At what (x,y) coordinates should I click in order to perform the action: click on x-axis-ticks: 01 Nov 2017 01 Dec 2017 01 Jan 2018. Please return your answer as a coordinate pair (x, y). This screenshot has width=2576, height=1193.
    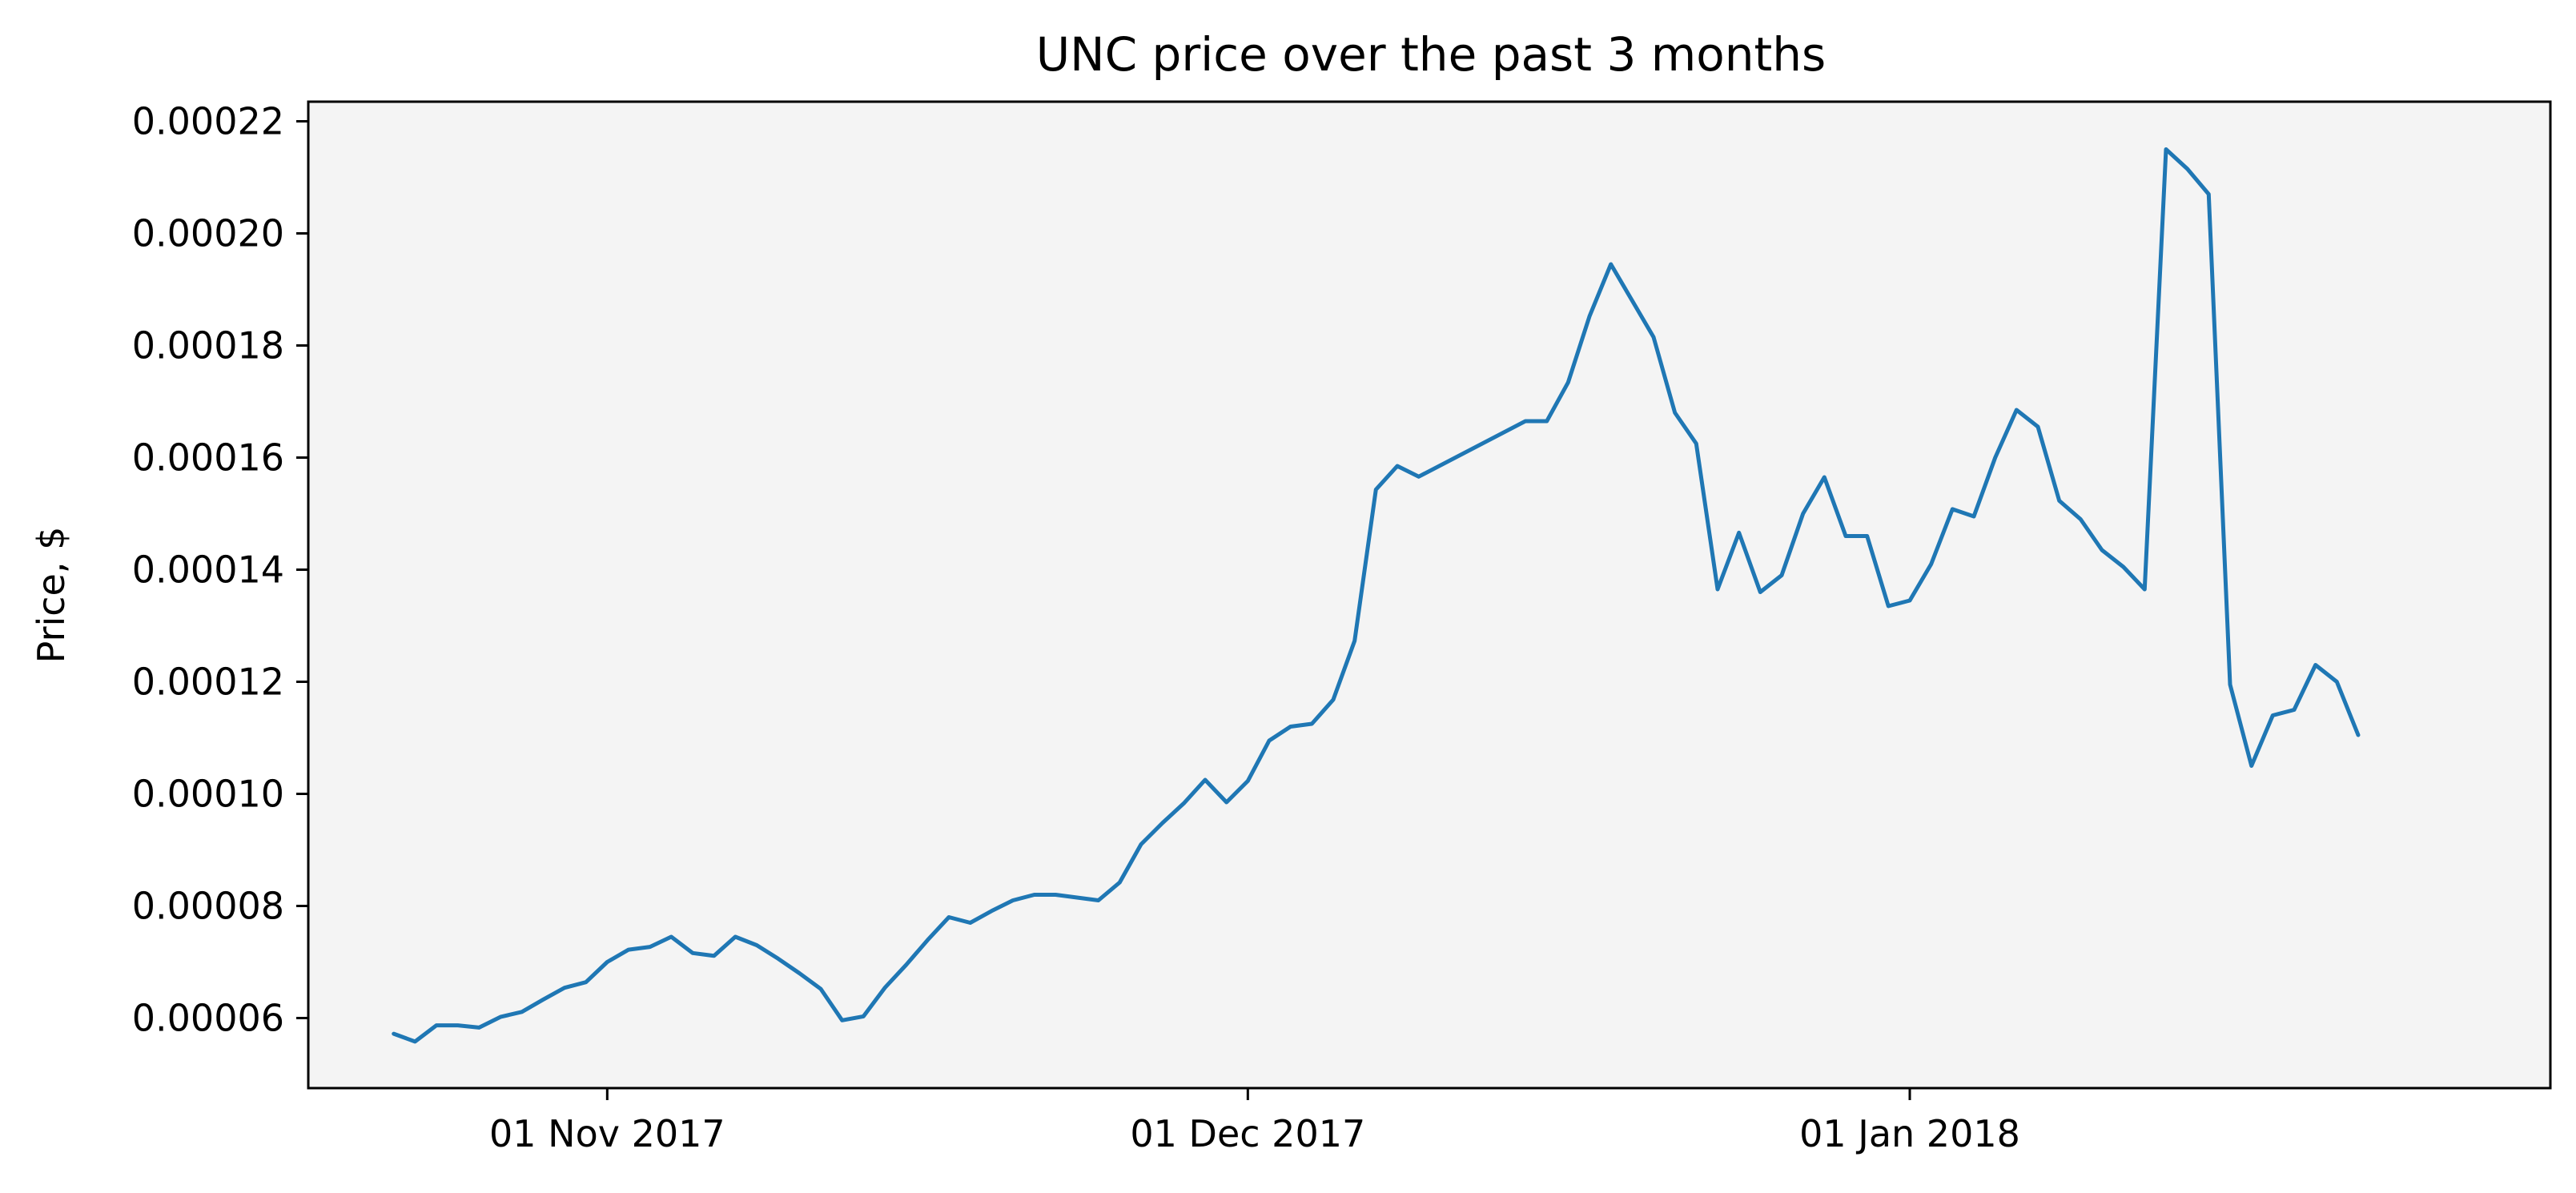
    Looking at the image, I should click on (1254, 1122).